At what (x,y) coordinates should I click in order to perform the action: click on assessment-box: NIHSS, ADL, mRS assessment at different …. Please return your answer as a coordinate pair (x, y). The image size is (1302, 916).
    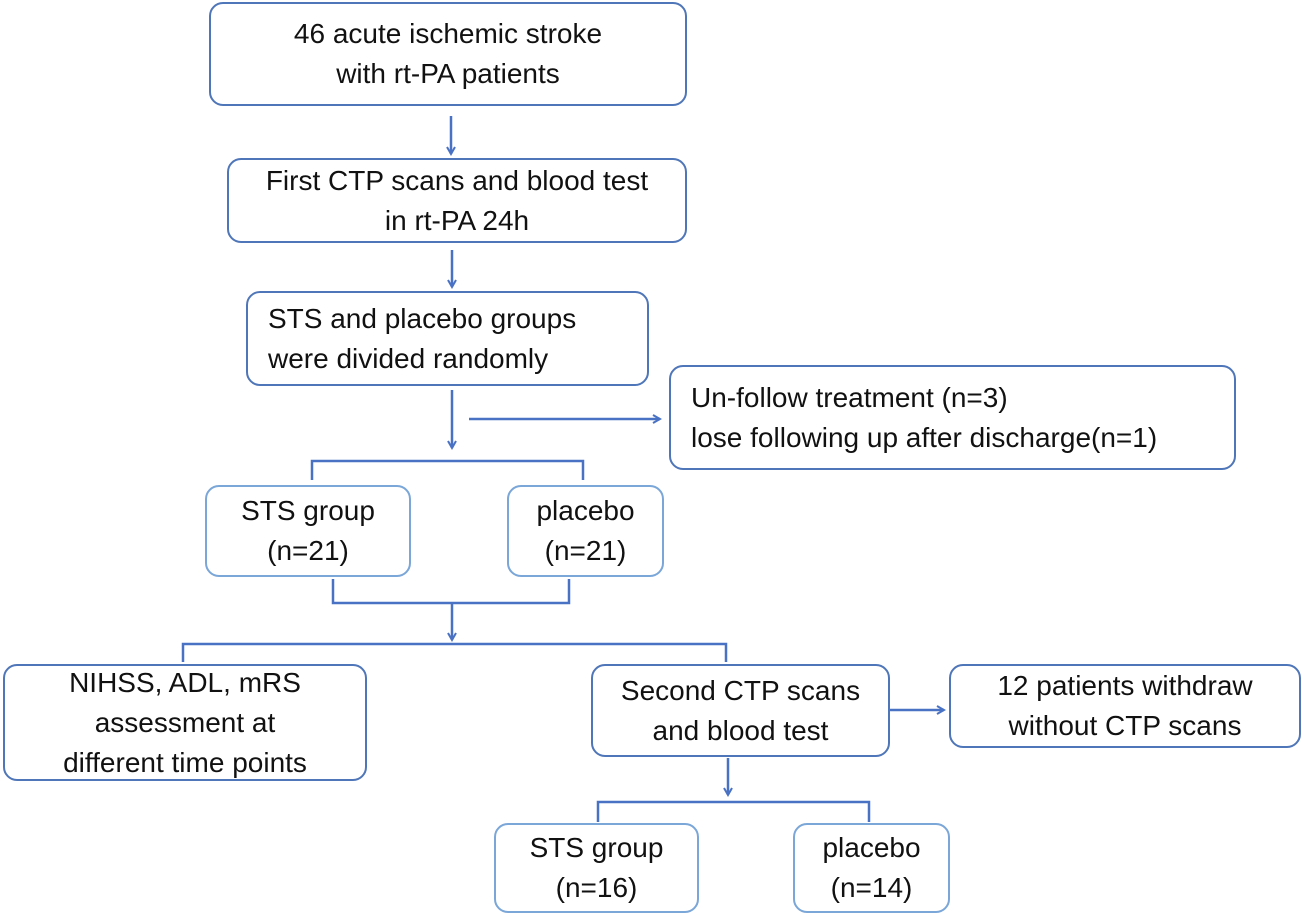
    Looking at the image, I should click on (185, 722).